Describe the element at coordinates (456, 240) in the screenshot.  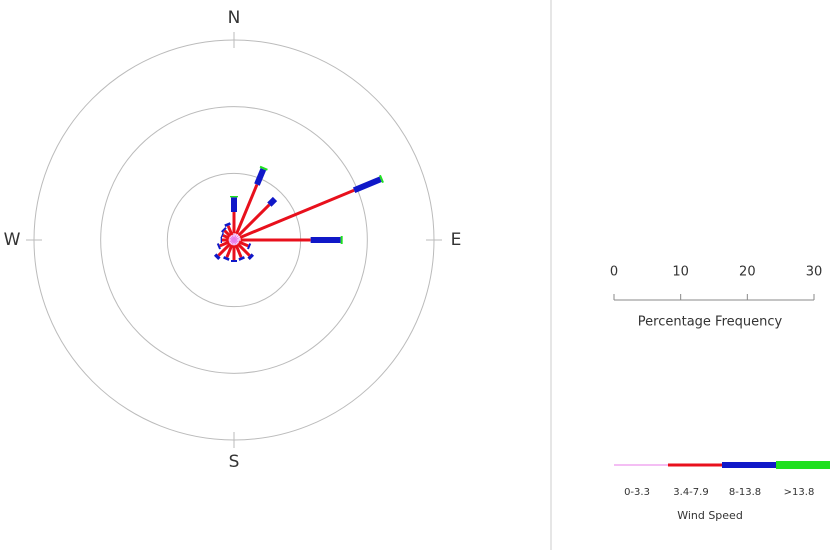
I see `direction-label: E` at that location.